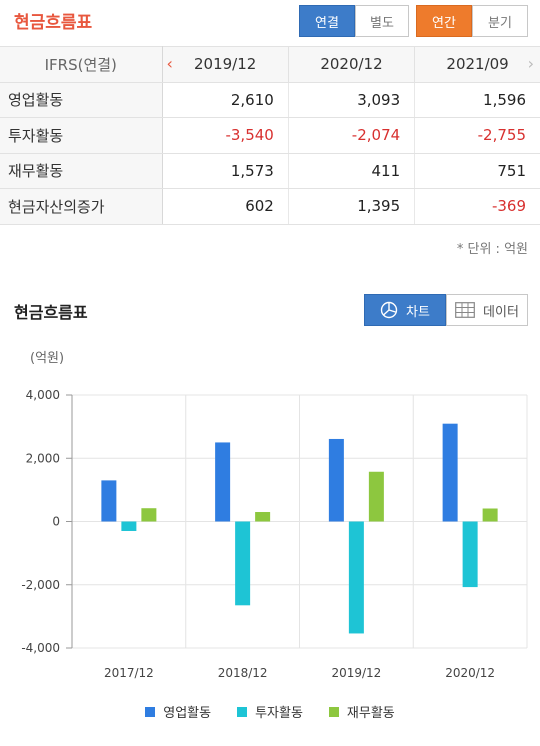 This screenshot has width=540, height=746. Describe the element at coordinates (389, 310) in the screenshot. I see `pie-chart-icon` at that location.